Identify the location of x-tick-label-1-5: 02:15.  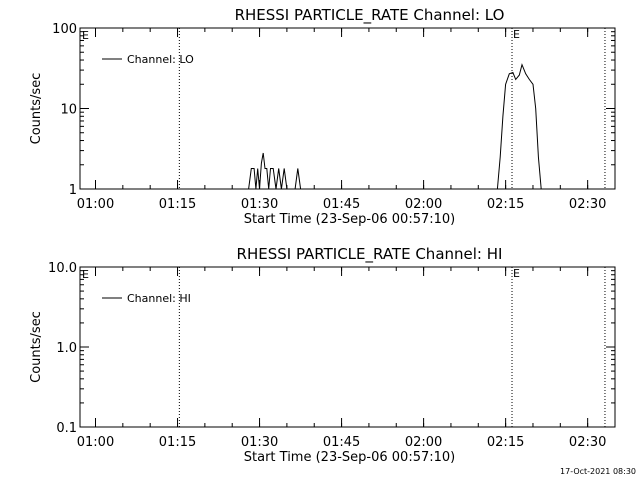
(505, 442).